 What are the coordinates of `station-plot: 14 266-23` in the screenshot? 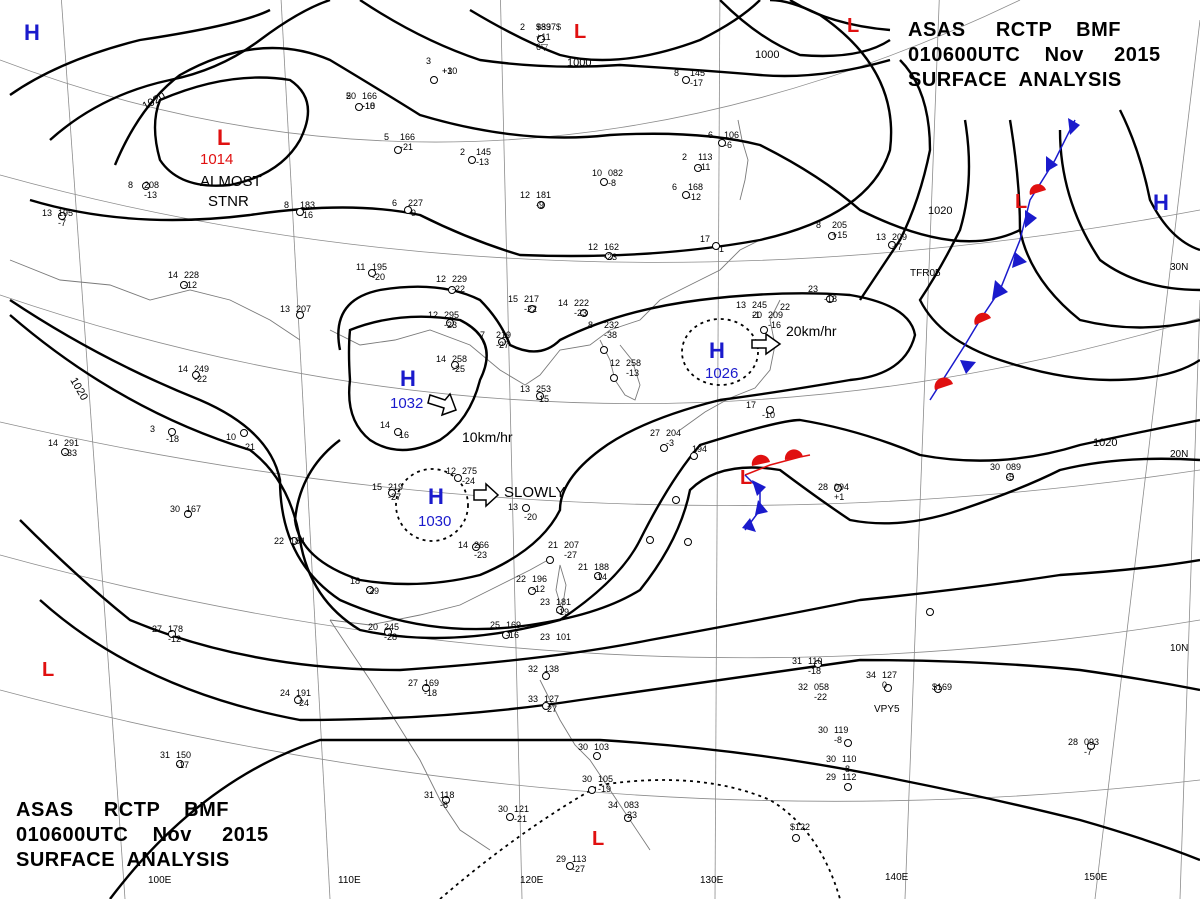 It's located at (473, 550).